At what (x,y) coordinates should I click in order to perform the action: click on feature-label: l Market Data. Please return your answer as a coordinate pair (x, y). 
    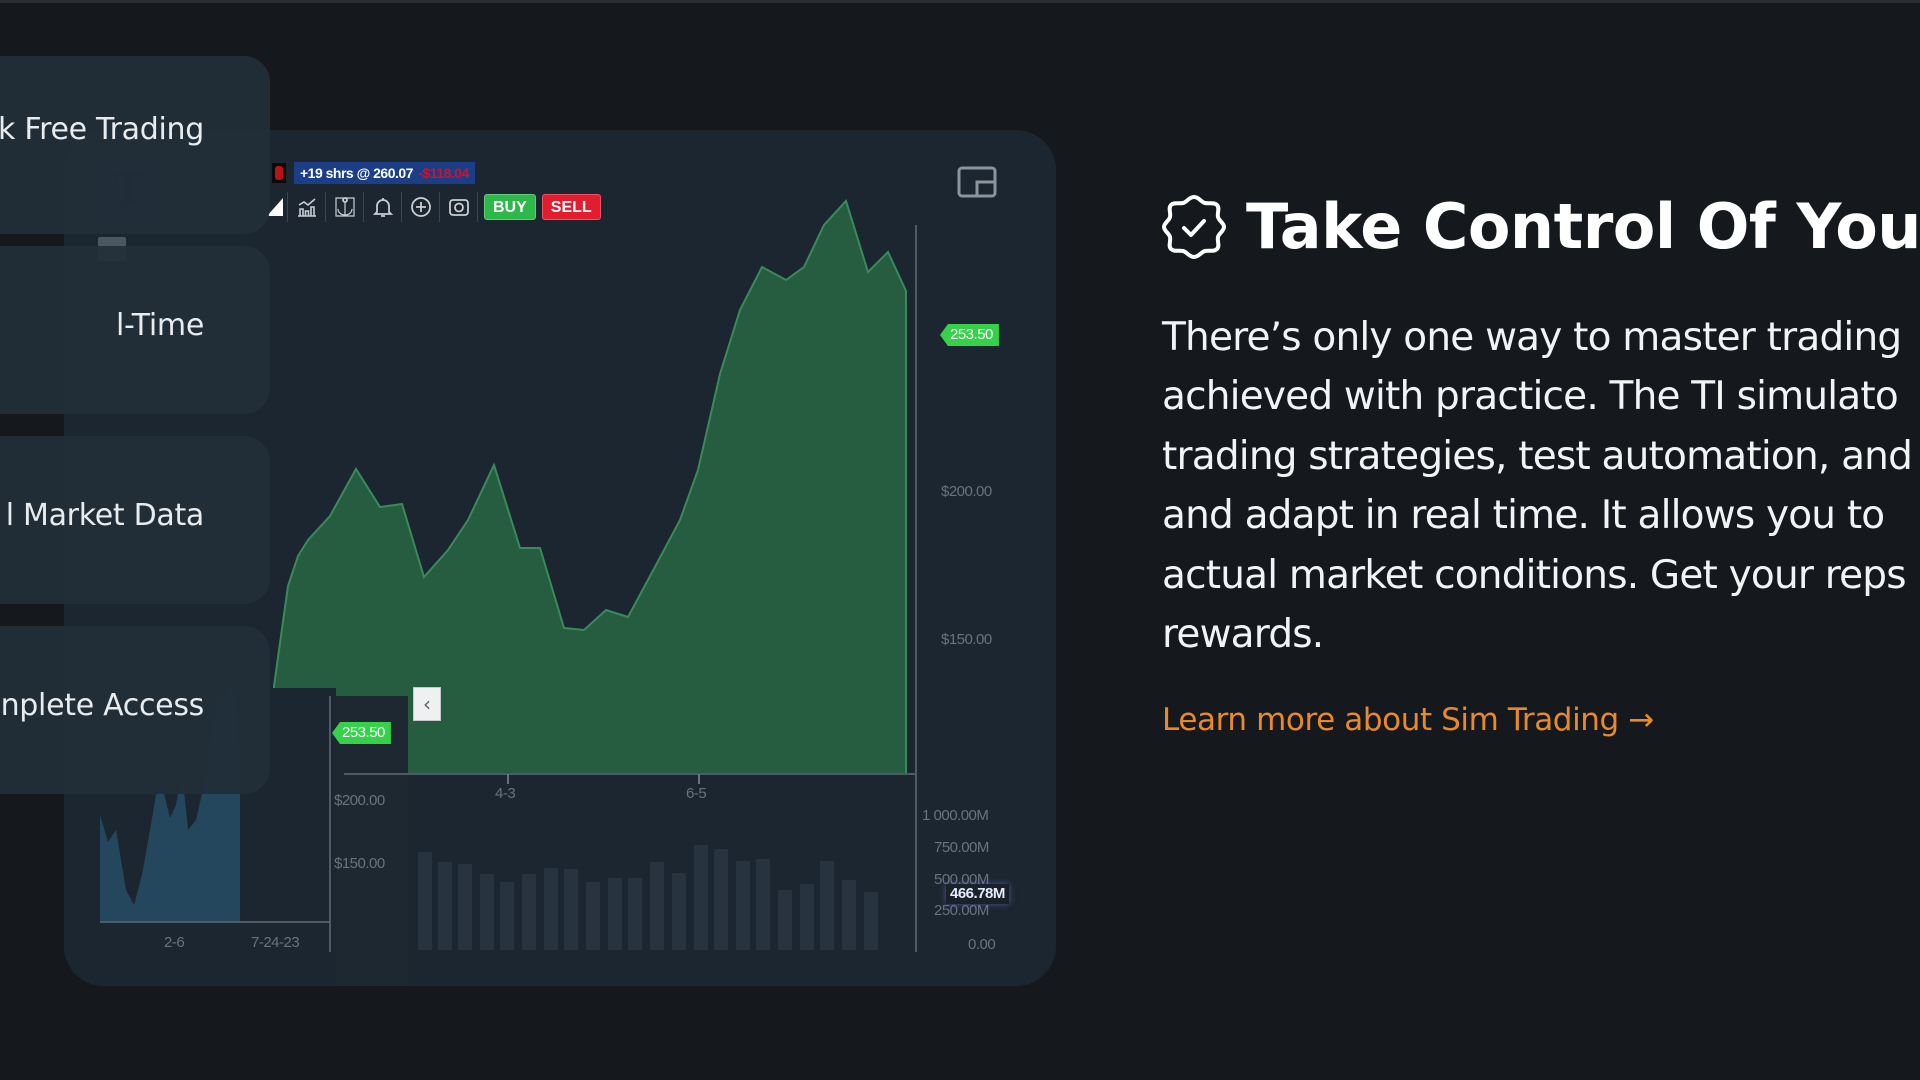
    Looking at the image, I should click on (105, 515).